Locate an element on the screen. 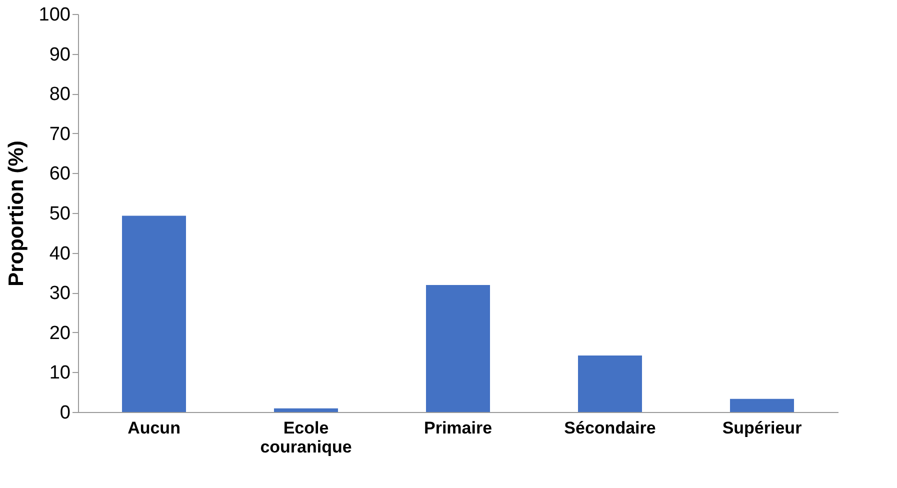  y-tick-label: 10 is located at coordinates (59, 373).